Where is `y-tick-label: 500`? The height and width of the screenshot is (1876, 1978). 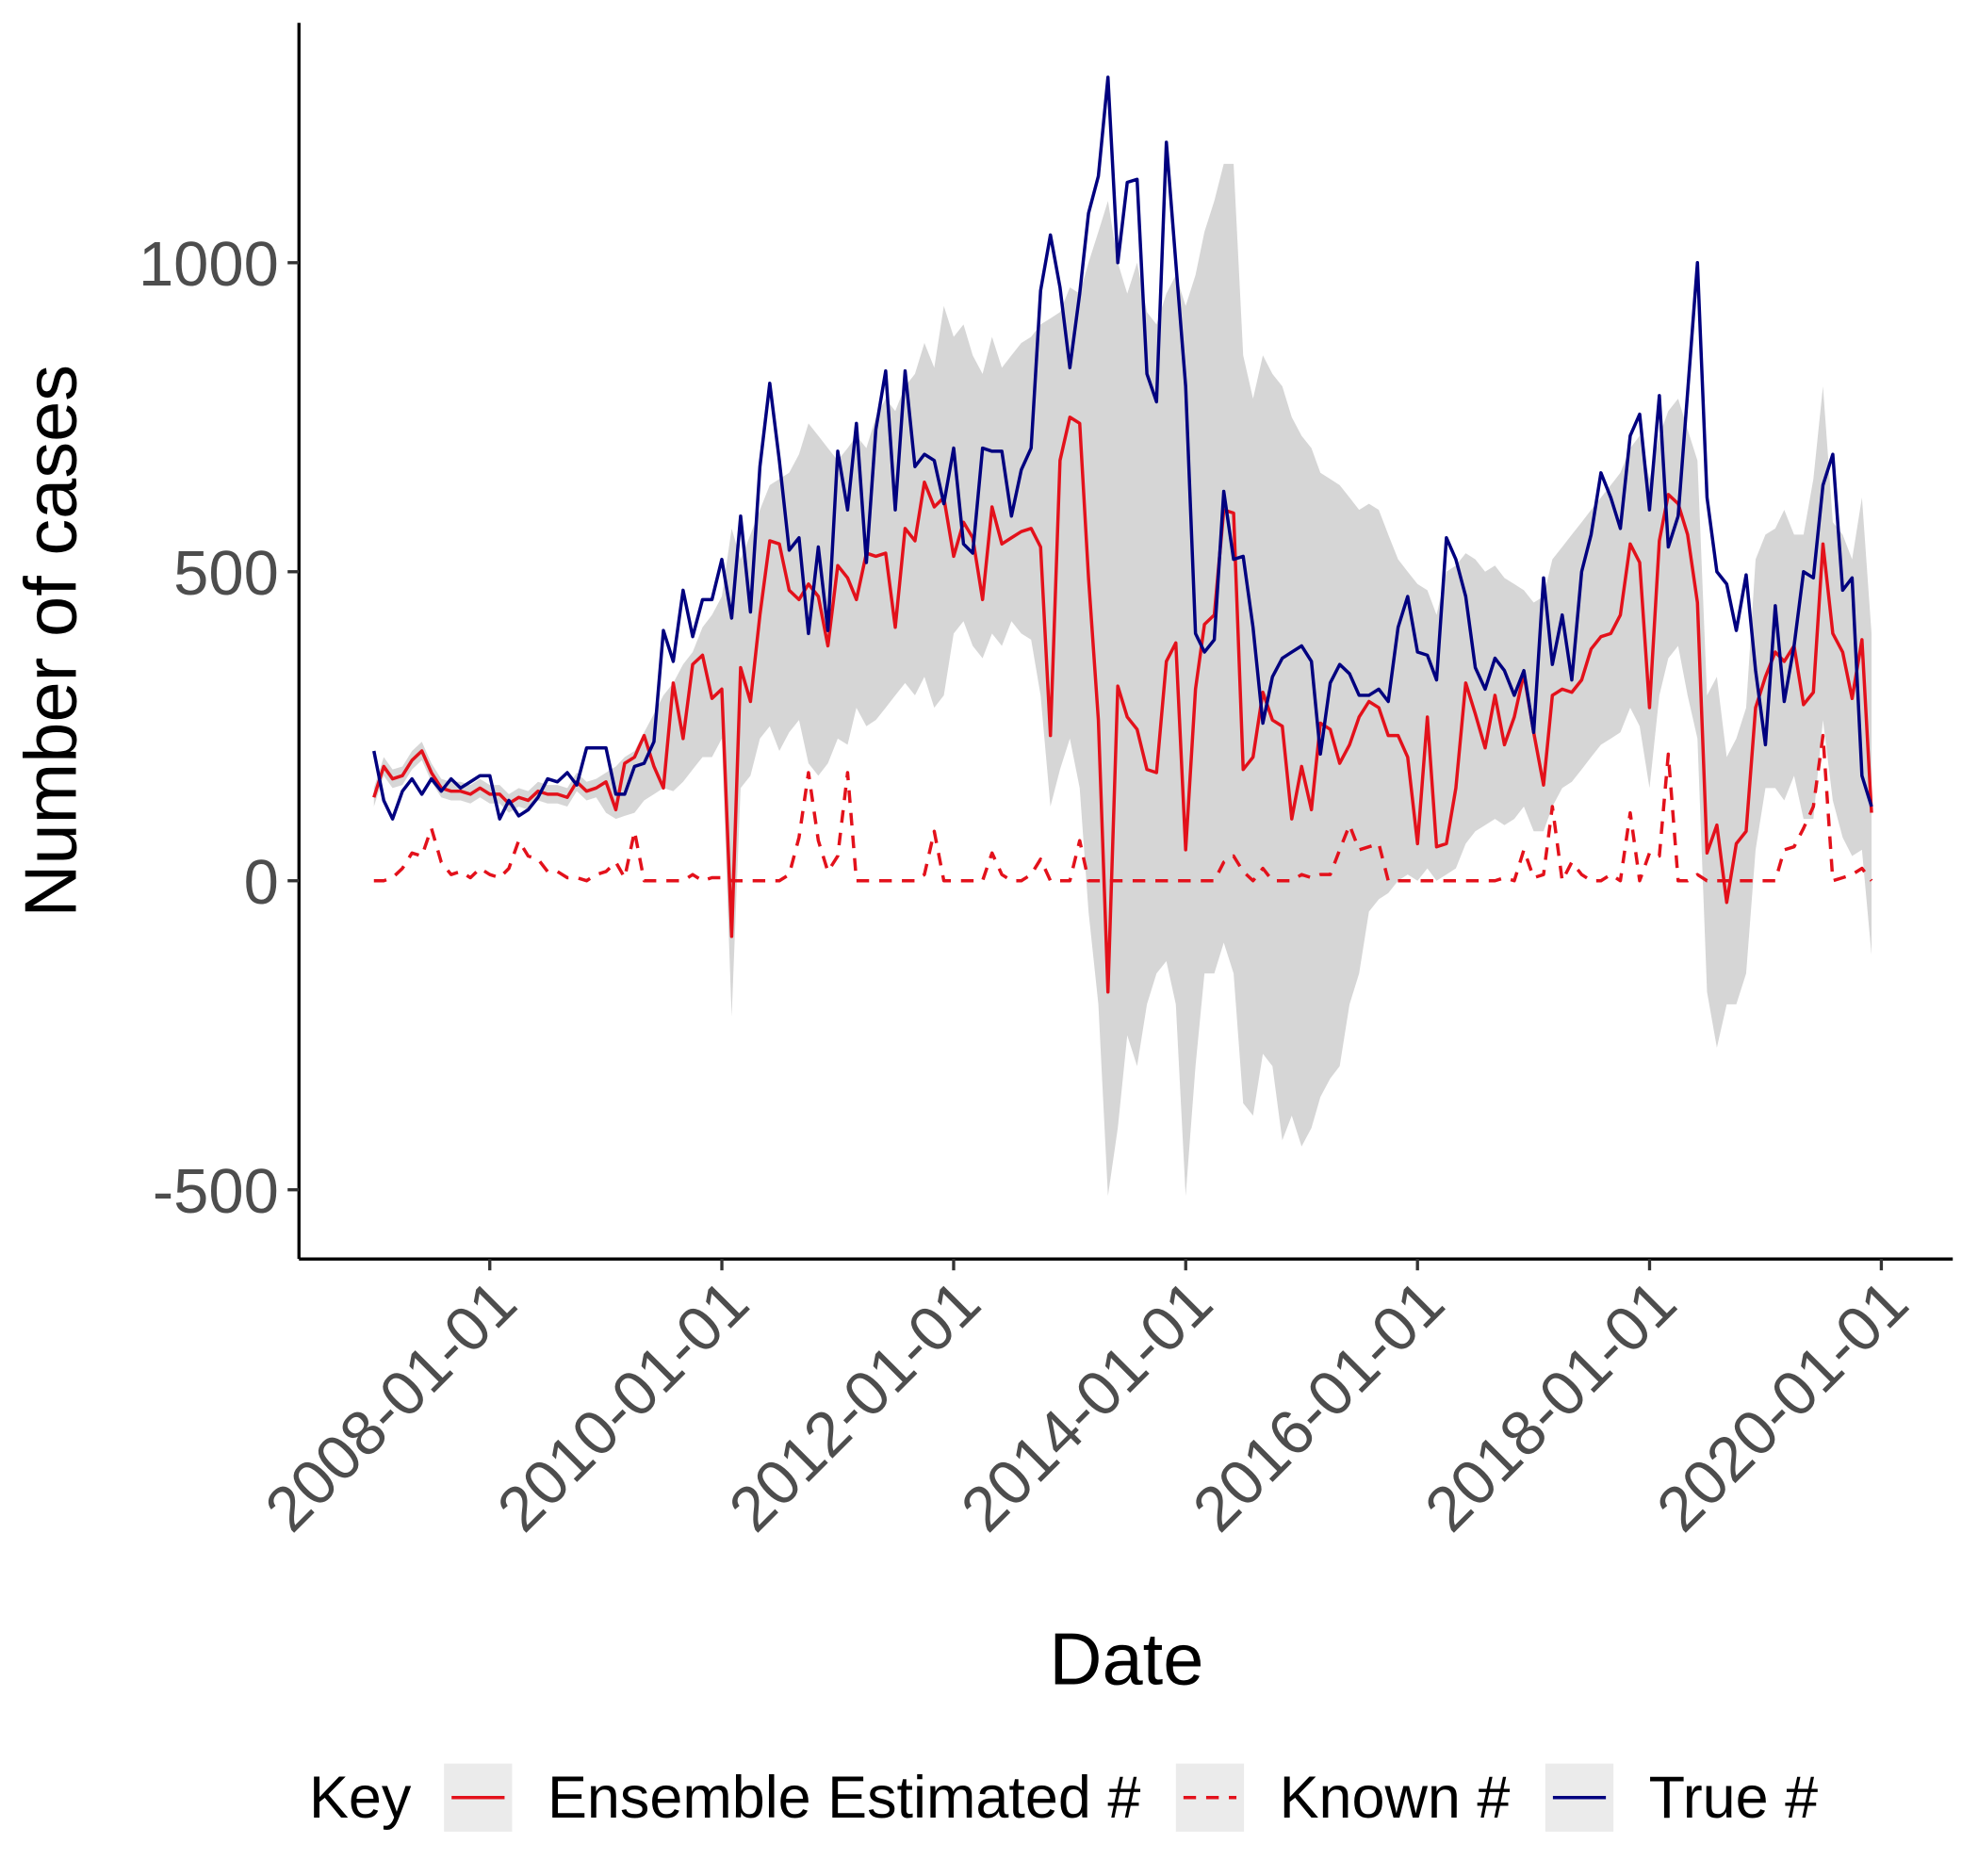
y-tick-label: 500 is located at coordinates (226, 573).